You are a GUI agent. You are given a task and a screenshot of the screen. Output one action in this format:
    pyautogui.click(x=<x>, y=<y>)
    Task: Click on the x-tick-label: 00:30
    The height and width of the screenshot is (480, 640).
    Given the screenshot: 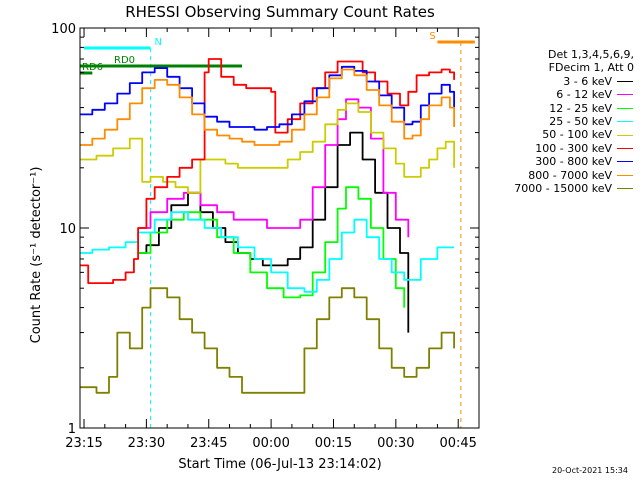 What is the action you would take?
    pyautogui.click(x=395, y=443)
    